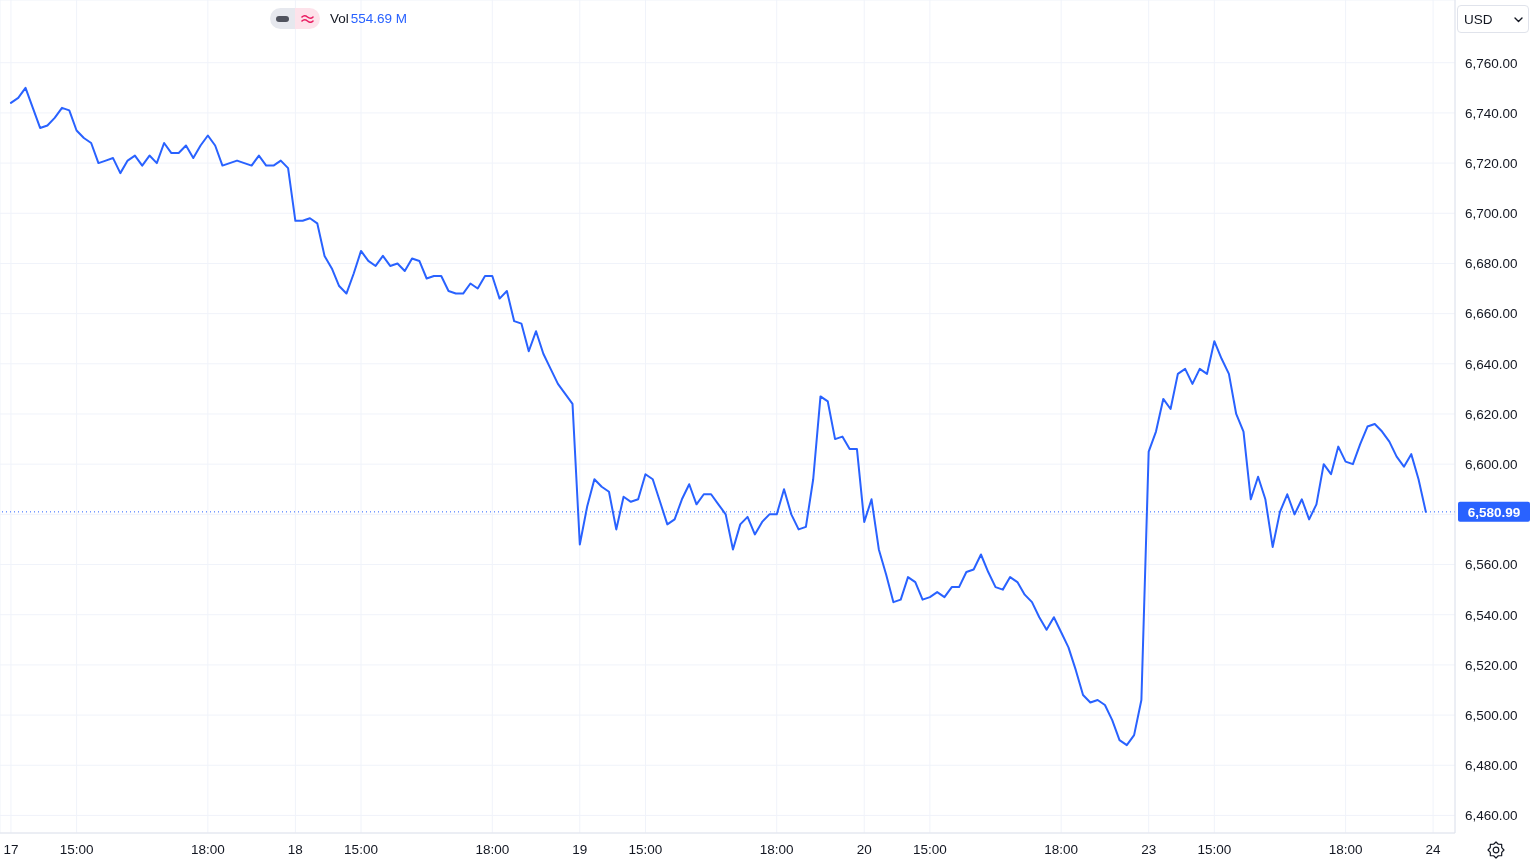 This screenshot has height=868, width=1537. Describe the element at coordinates (864, 849) in the screenshot. I see `x-tick-label: 20` at that location.